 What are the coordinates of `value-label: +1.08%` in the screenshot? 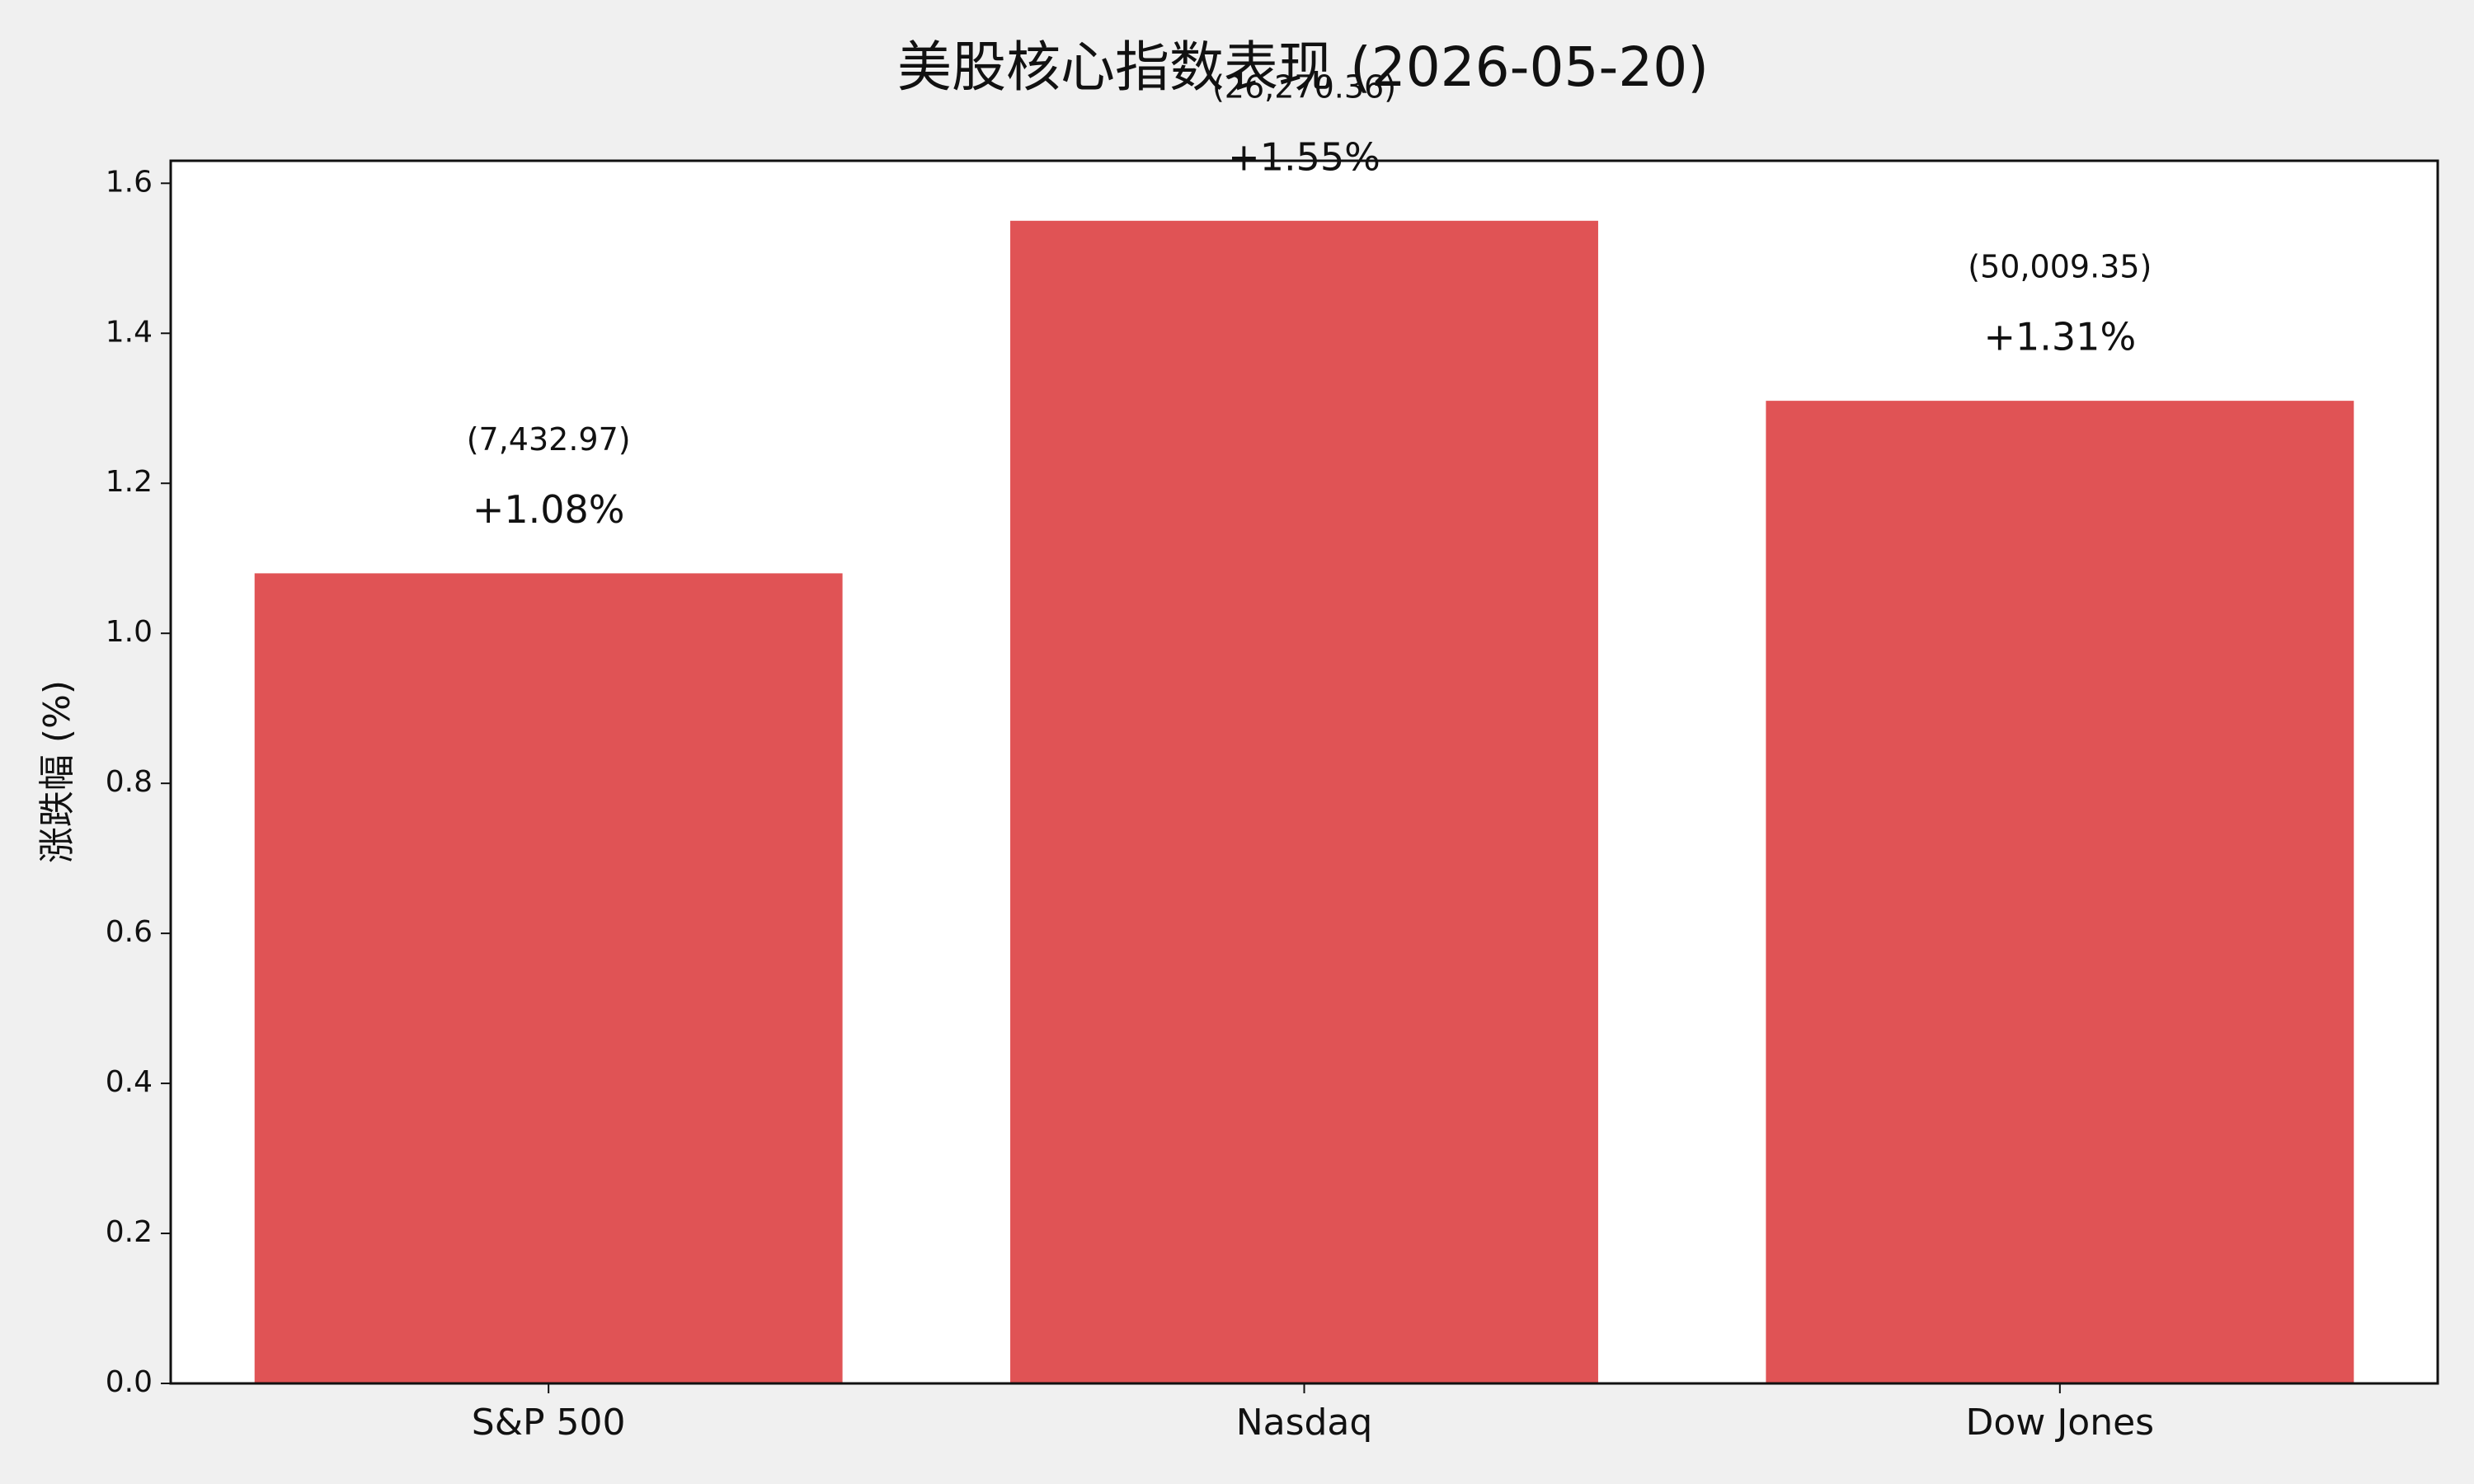 It's located at (549, 509).